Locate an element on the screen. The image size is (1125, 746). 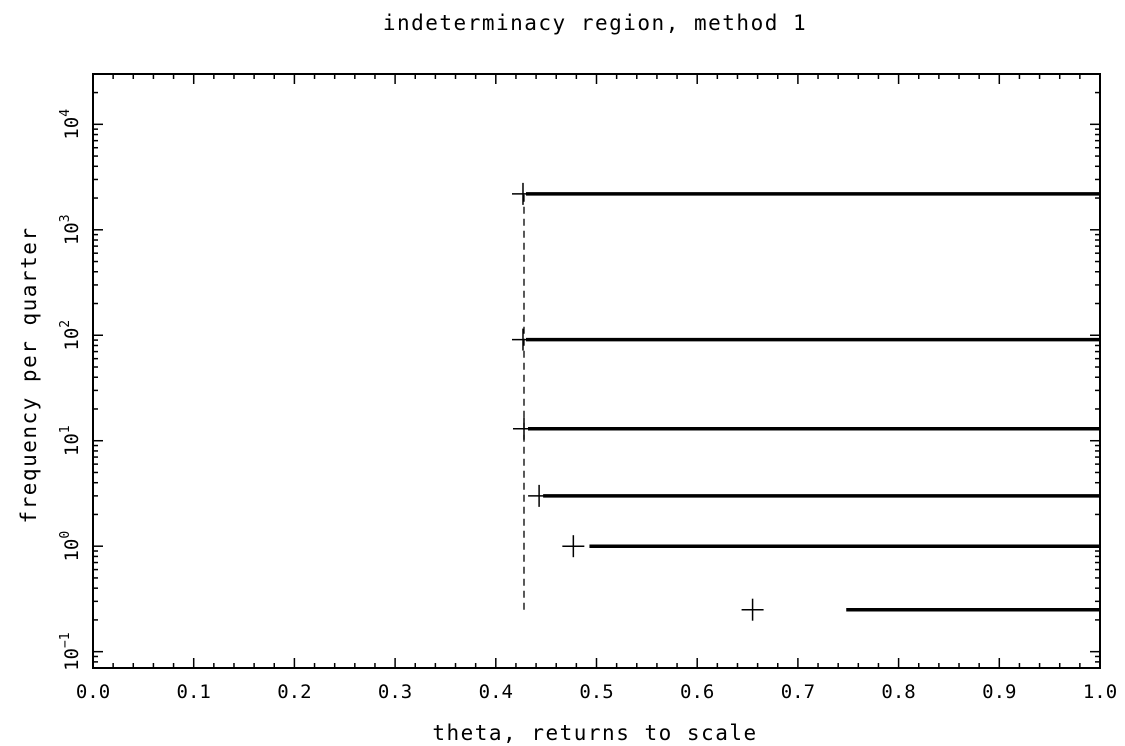
x-tick-label: 0.8 is located at coordinates (898, 692).